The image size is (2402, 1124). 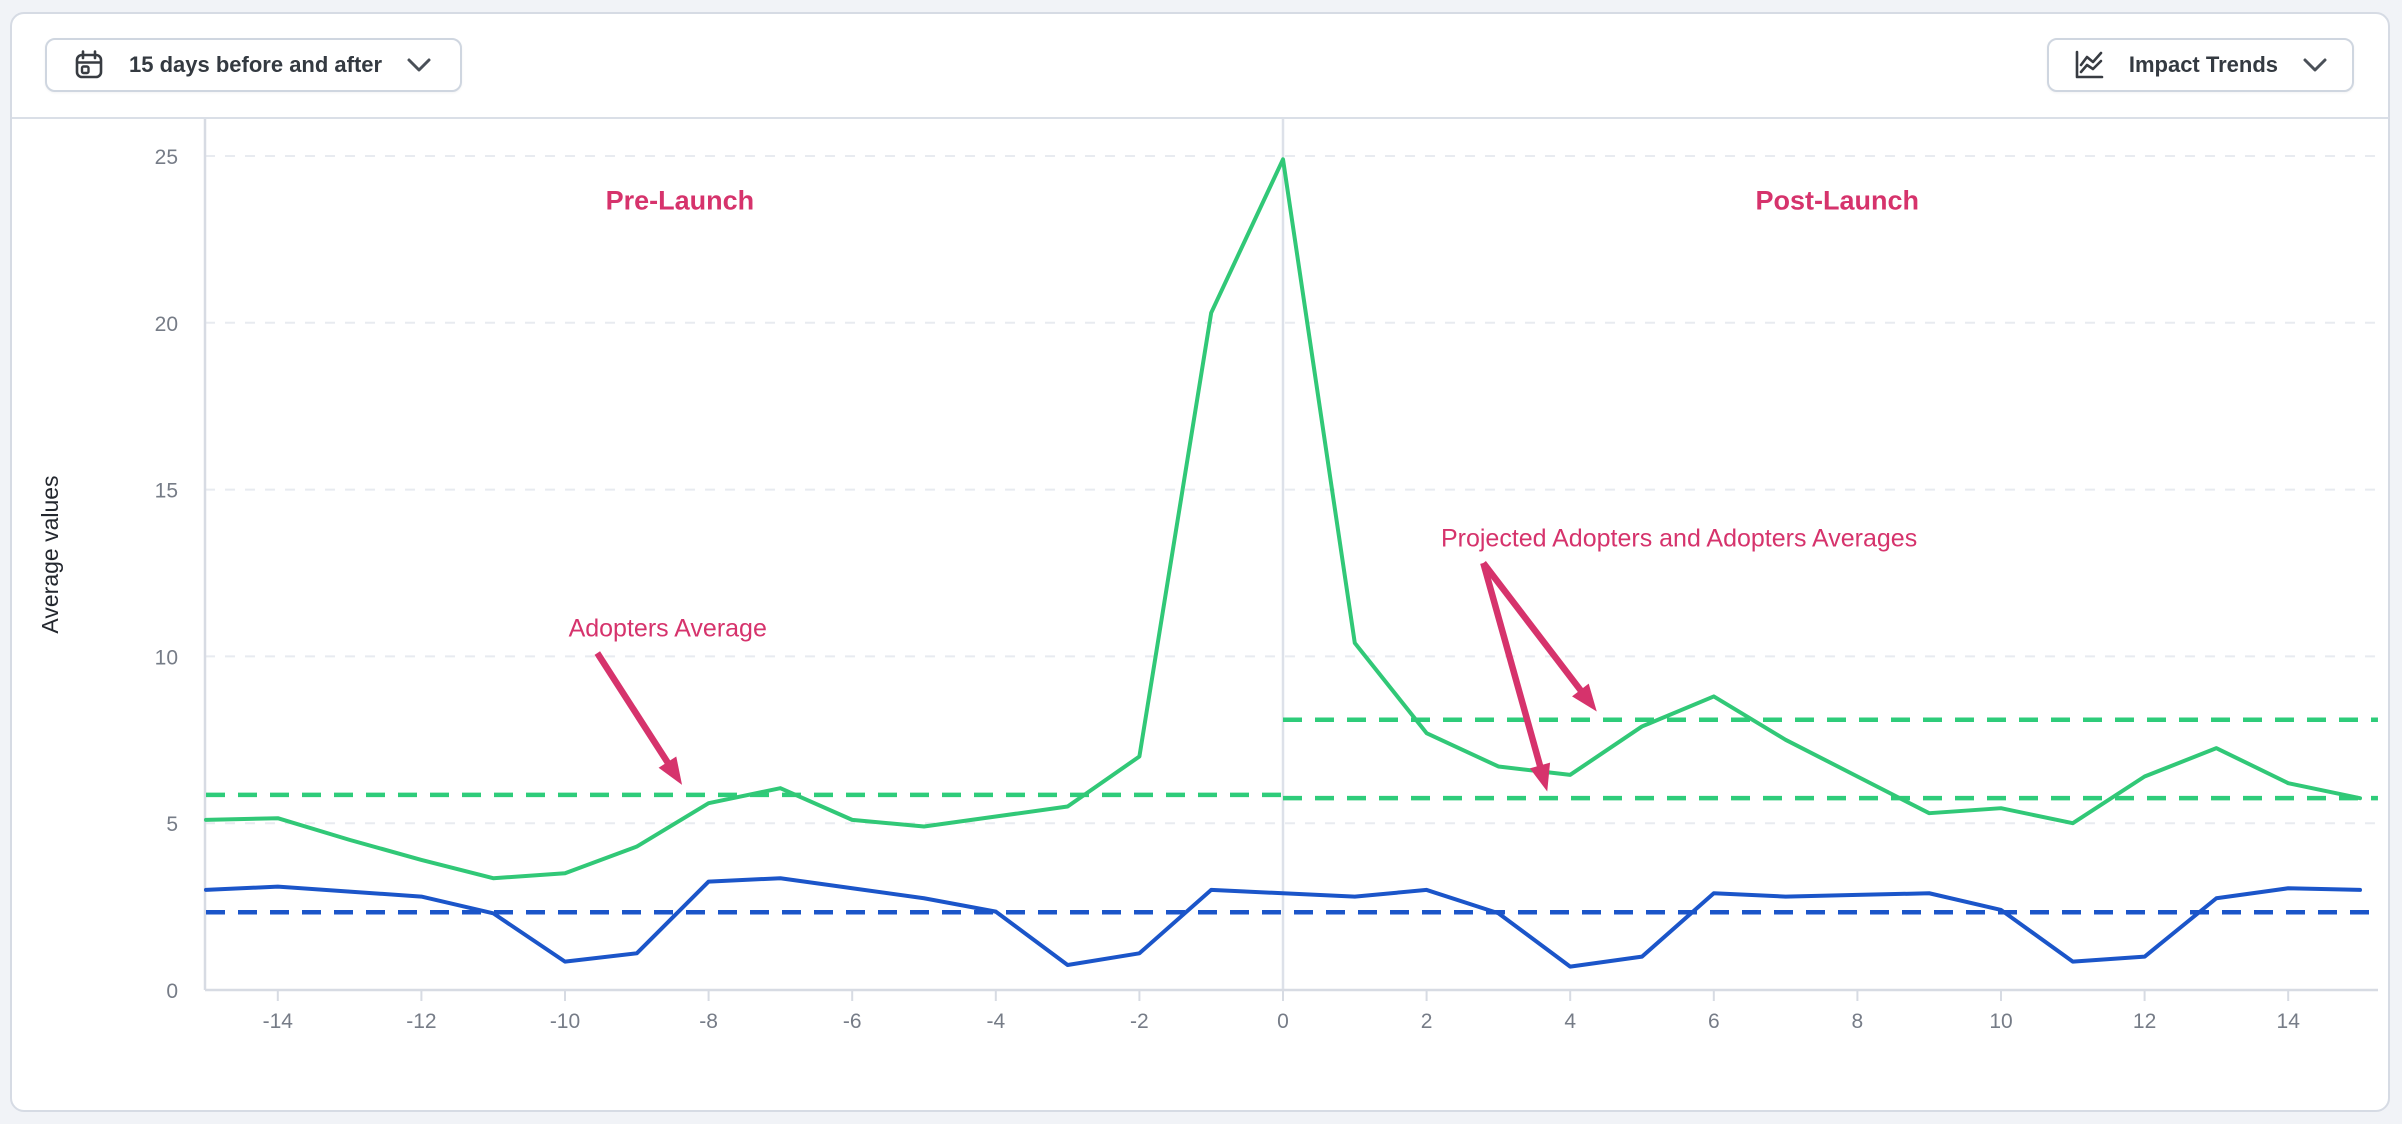 What do you see at coordinates (1283, 922) in the screenshot?
I see `projected-adopters-blue-line` at bounding box center [1283, 922].